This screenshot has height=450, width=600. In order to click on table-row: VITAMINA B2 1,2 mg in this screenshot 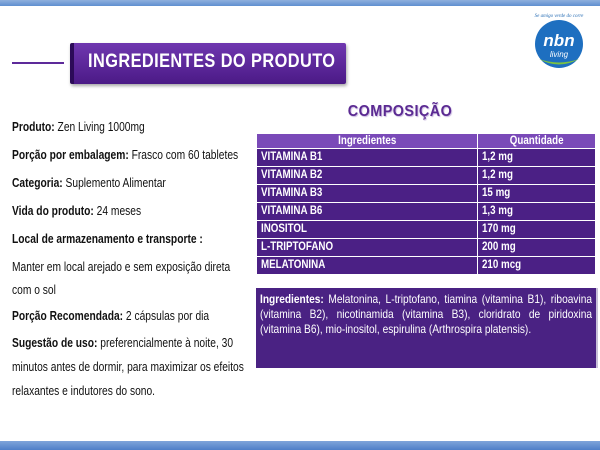, I will do `click(426, 175)`.